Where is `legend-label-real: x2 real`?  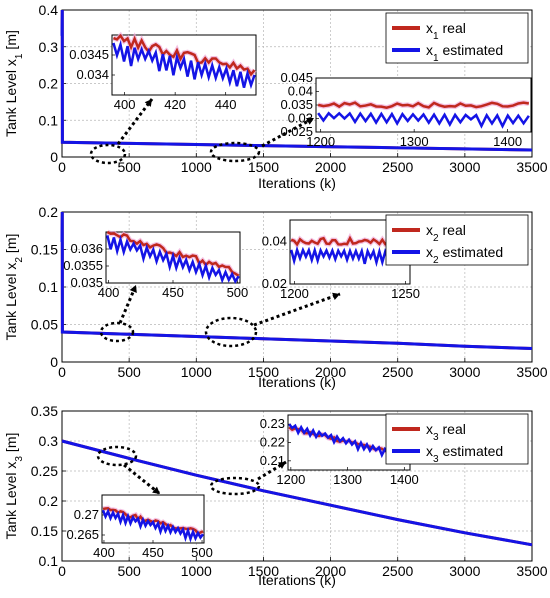
legend-label-real: x2 real is located at coordinates (446, 233).